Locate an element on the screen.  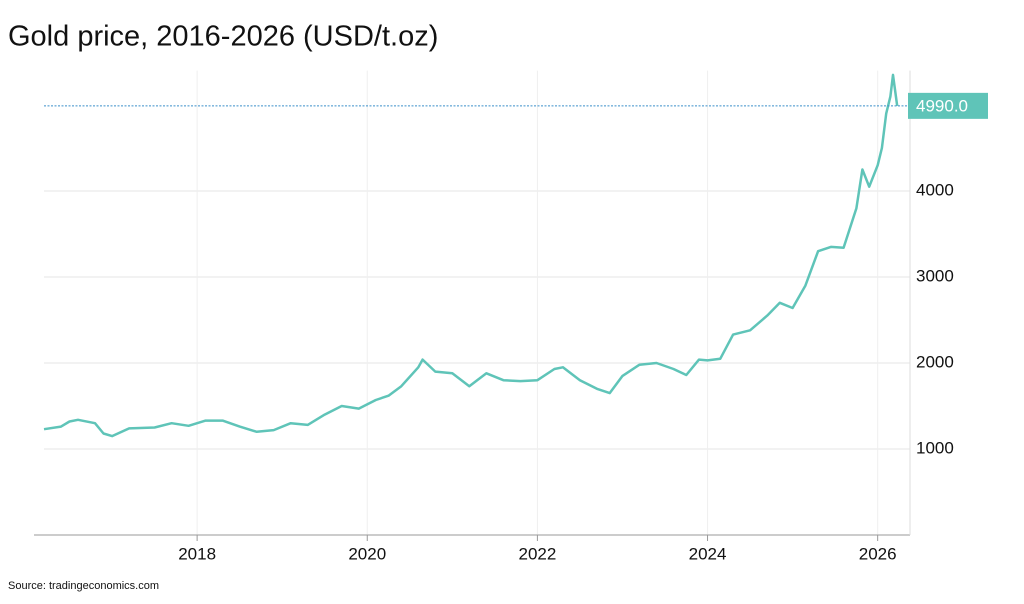
y-tick-label: 2000 is located at coordinates (935, 361).